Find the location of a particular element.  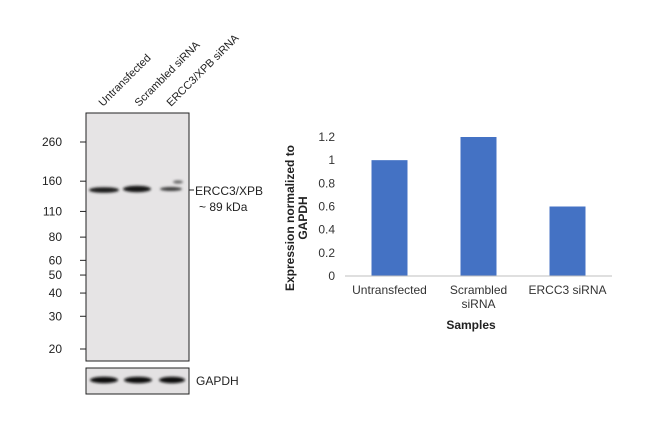

x-tick-label: siRNA is located at coordinates (478, 304).